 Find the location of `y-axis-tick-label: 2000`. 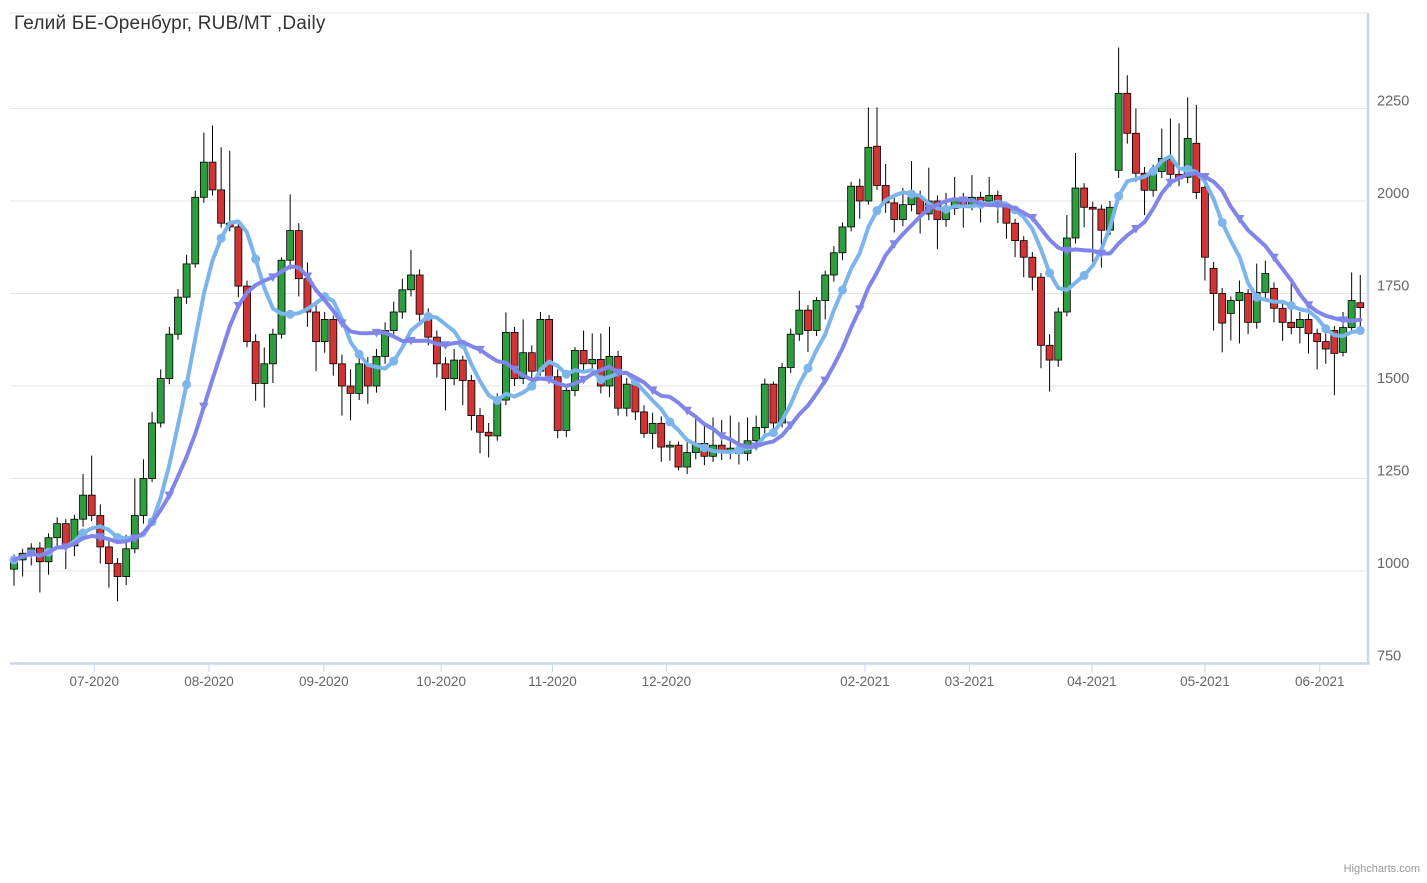

y-axis-tick-label: 2000 is located at coordinates (1393, 194).